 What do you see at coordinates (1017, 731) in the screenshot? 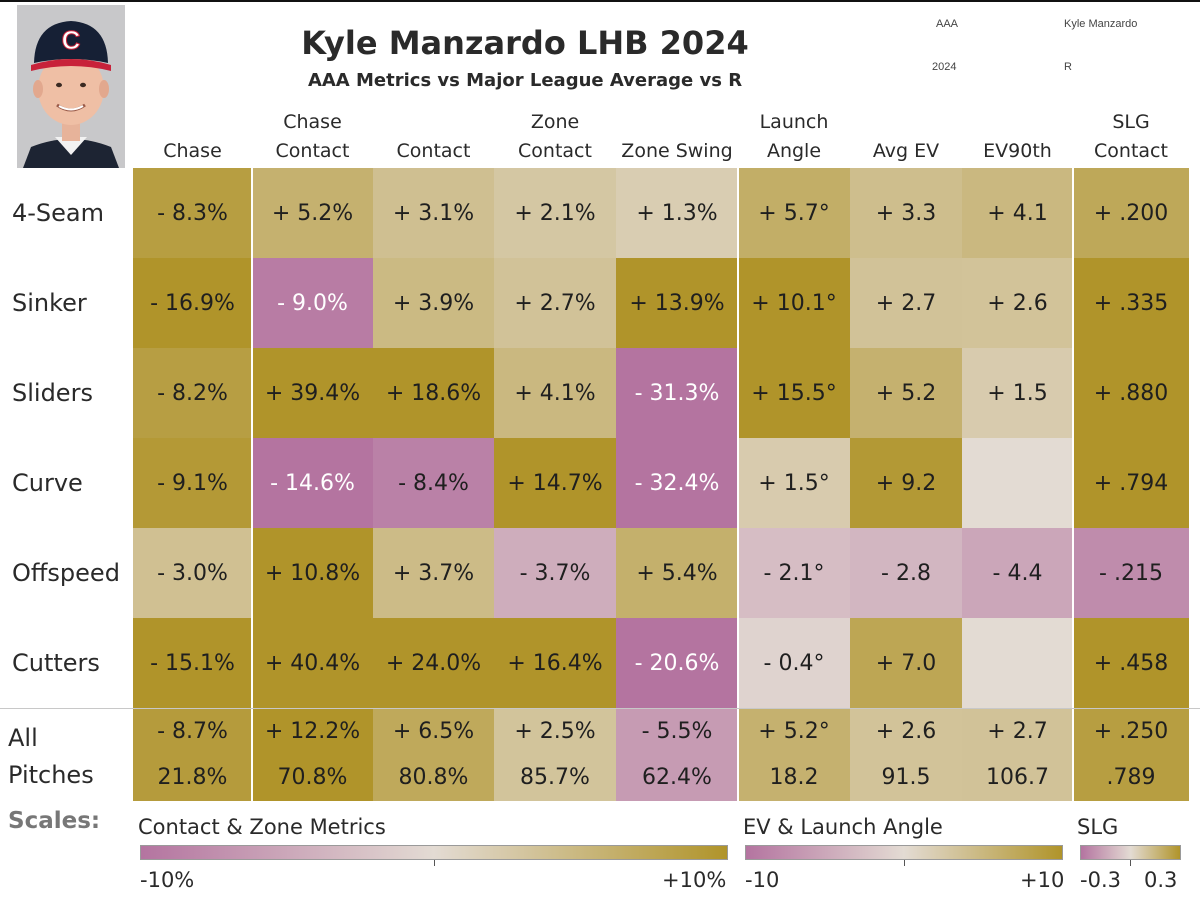
I see `all-pitches-diff: + 2.7` at bounding box center [1017, 731].